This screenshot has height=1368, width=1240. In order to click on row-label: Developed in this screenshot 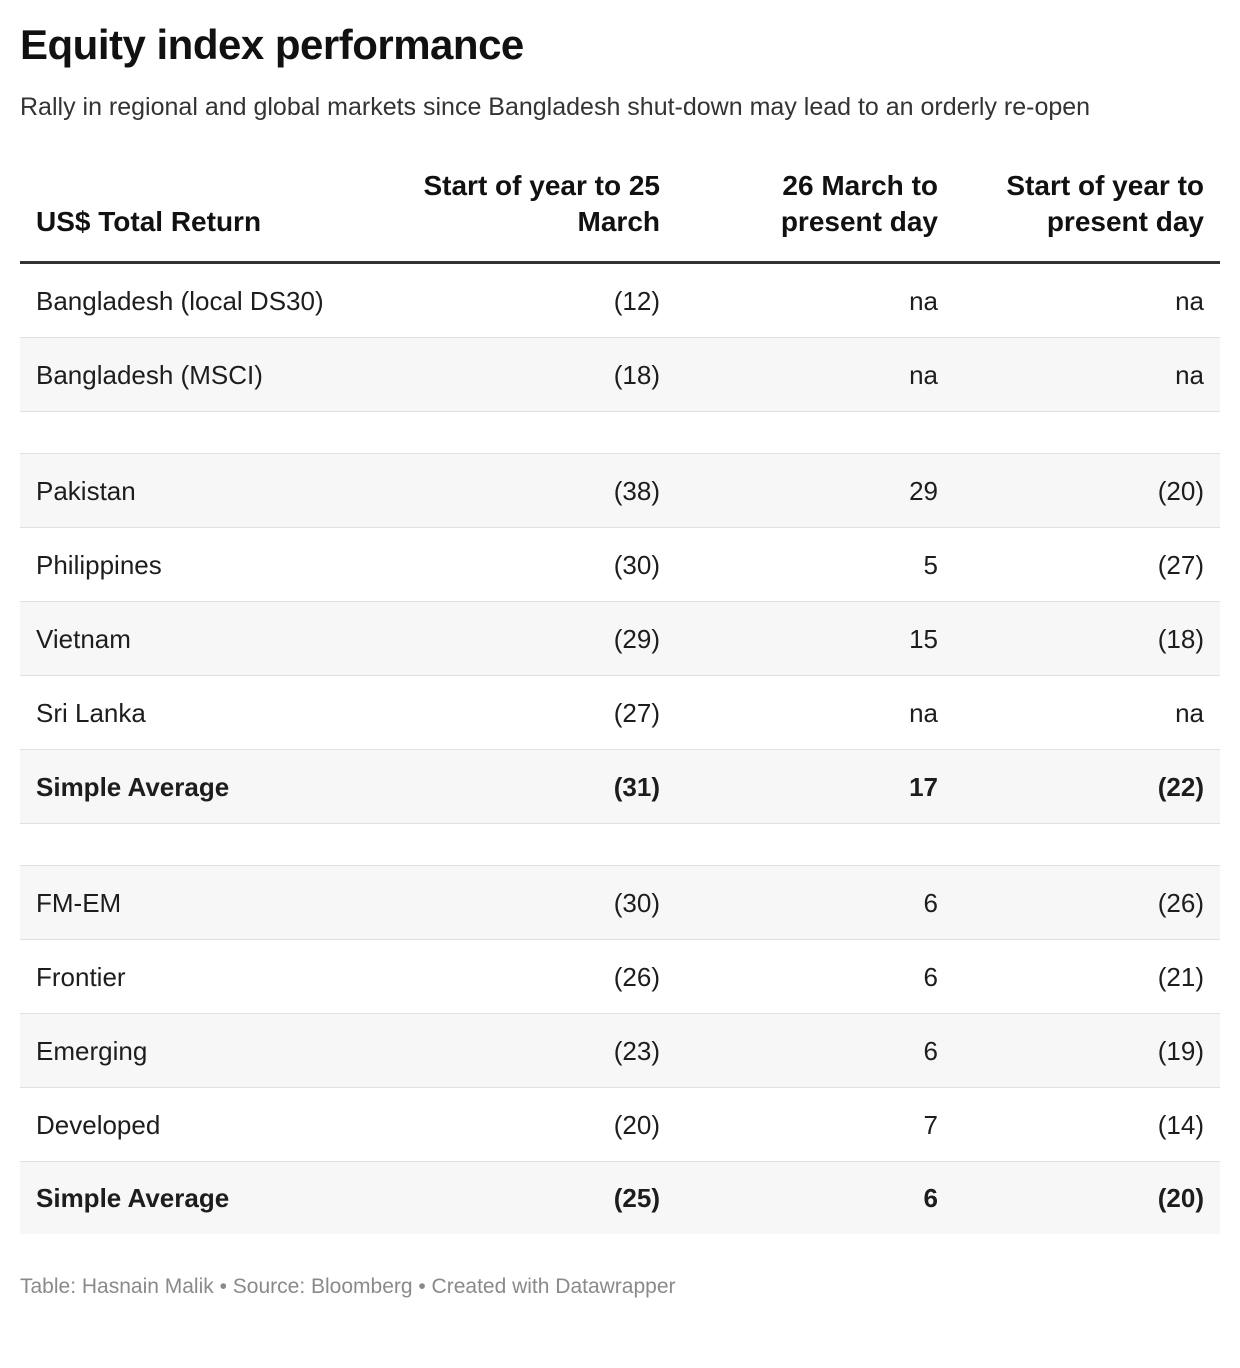, I will do `click(209, 1124)`.